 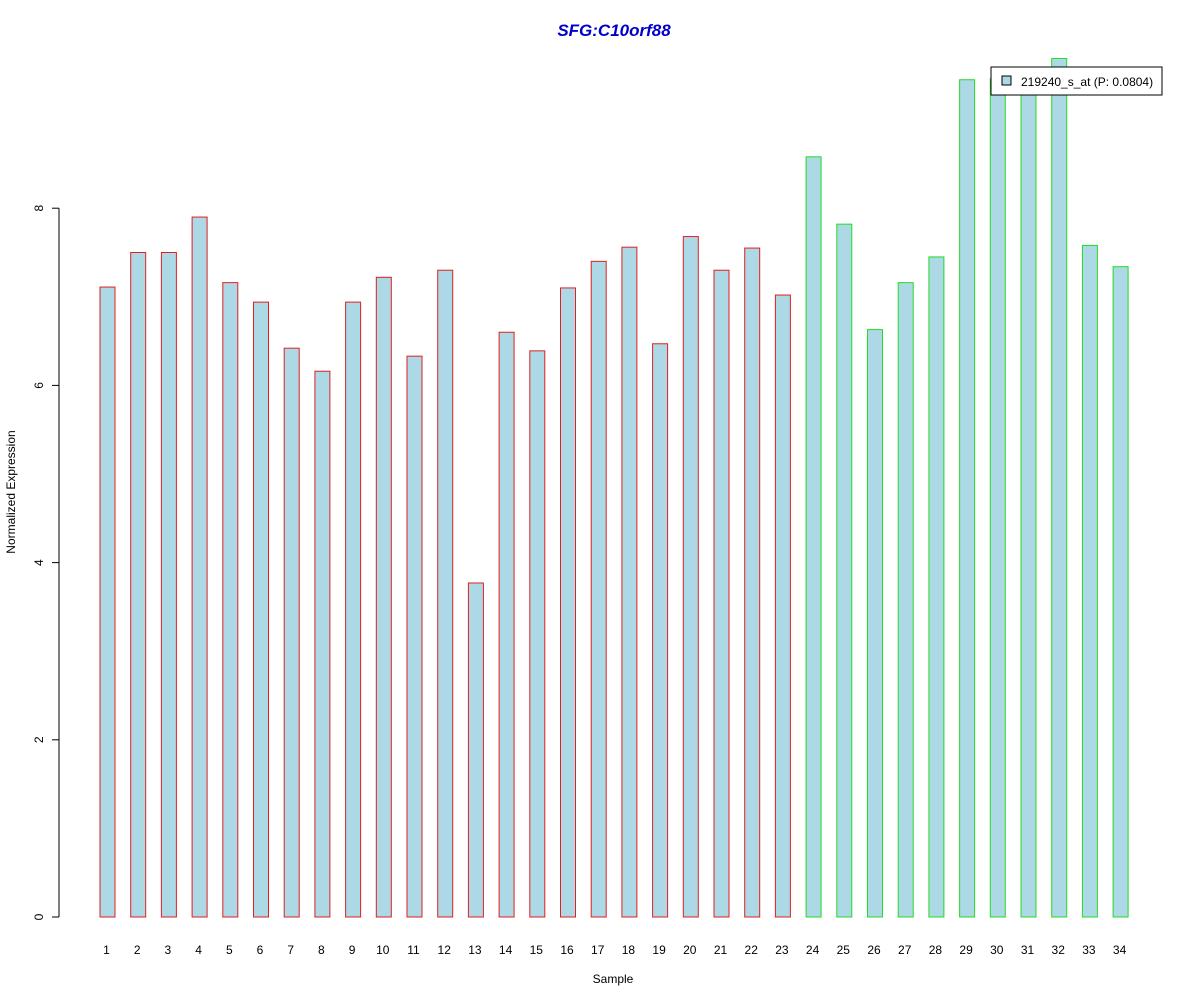 What do you see at coordinates (39, 916) in the screenshot?
I see `y-tick-label: 0` at bounding box center [39, 916].